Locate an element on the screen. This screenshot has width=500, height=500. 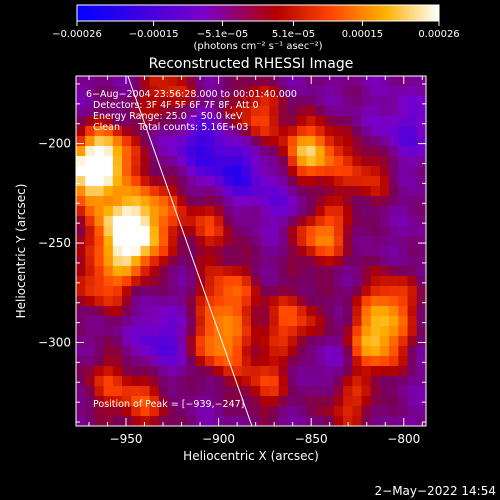
y-tick-label: −200 is located at coordinates (54, 144).